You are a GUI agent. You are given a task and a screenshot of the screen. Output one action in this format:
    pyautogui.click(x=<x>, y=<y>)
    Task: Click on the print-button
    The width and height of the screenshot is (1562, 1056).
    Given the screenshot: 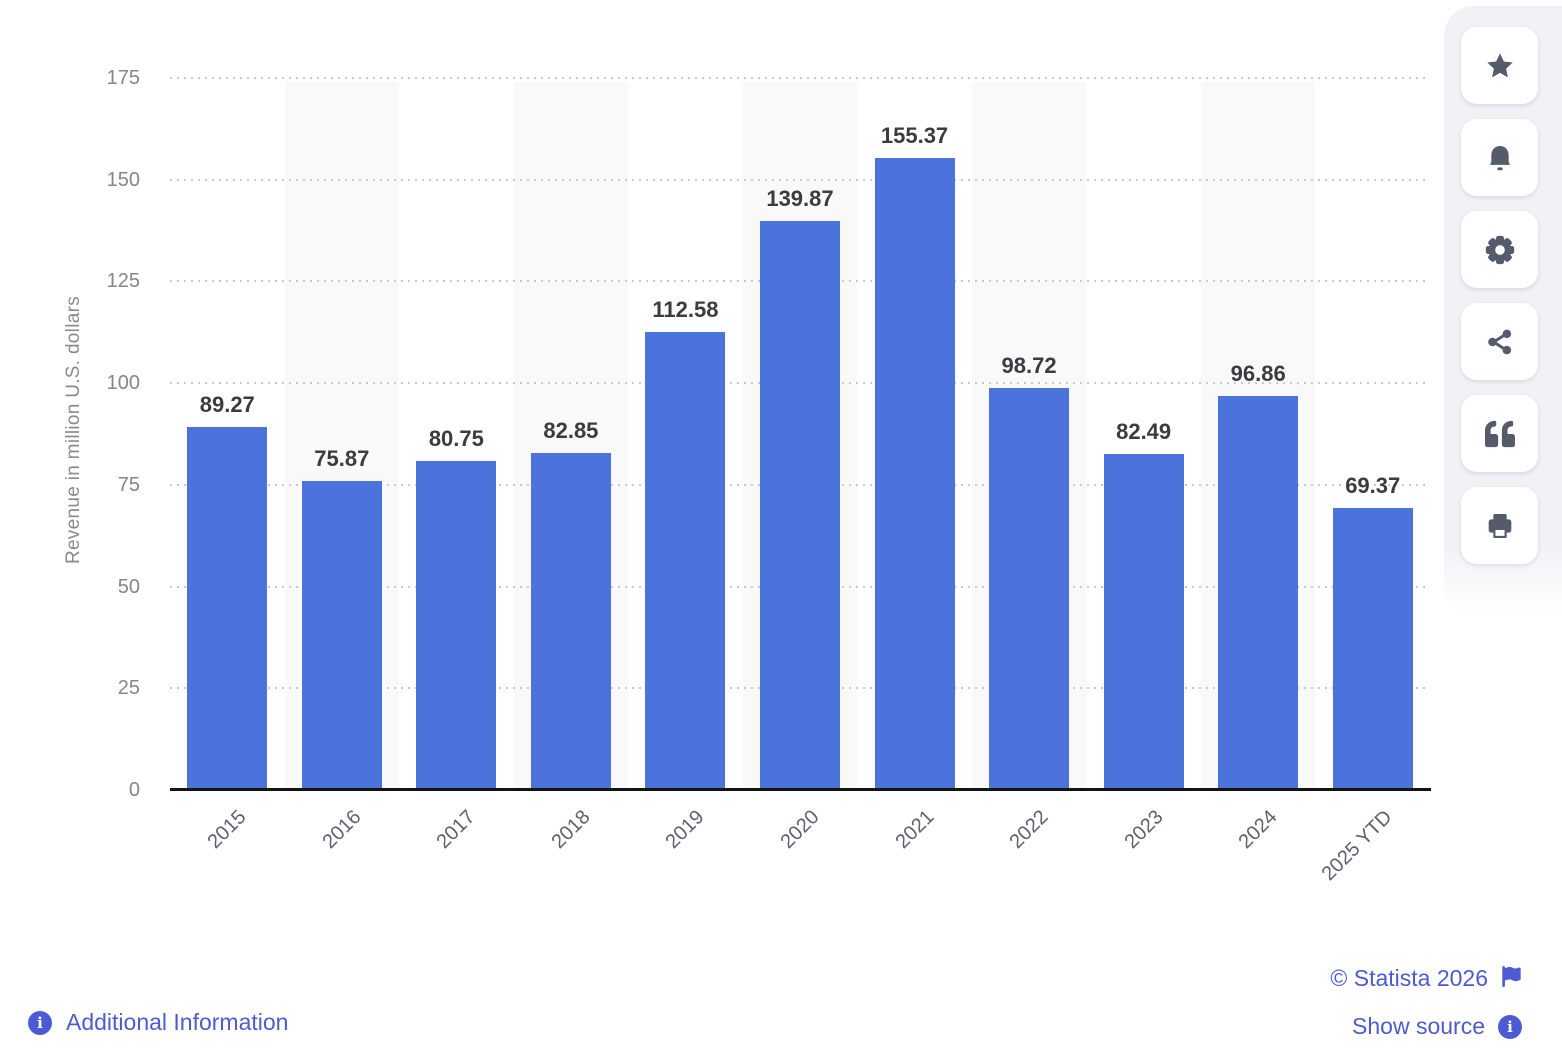 What is the action you would take?
    pyautogui.click(x=1499, y=525)
    